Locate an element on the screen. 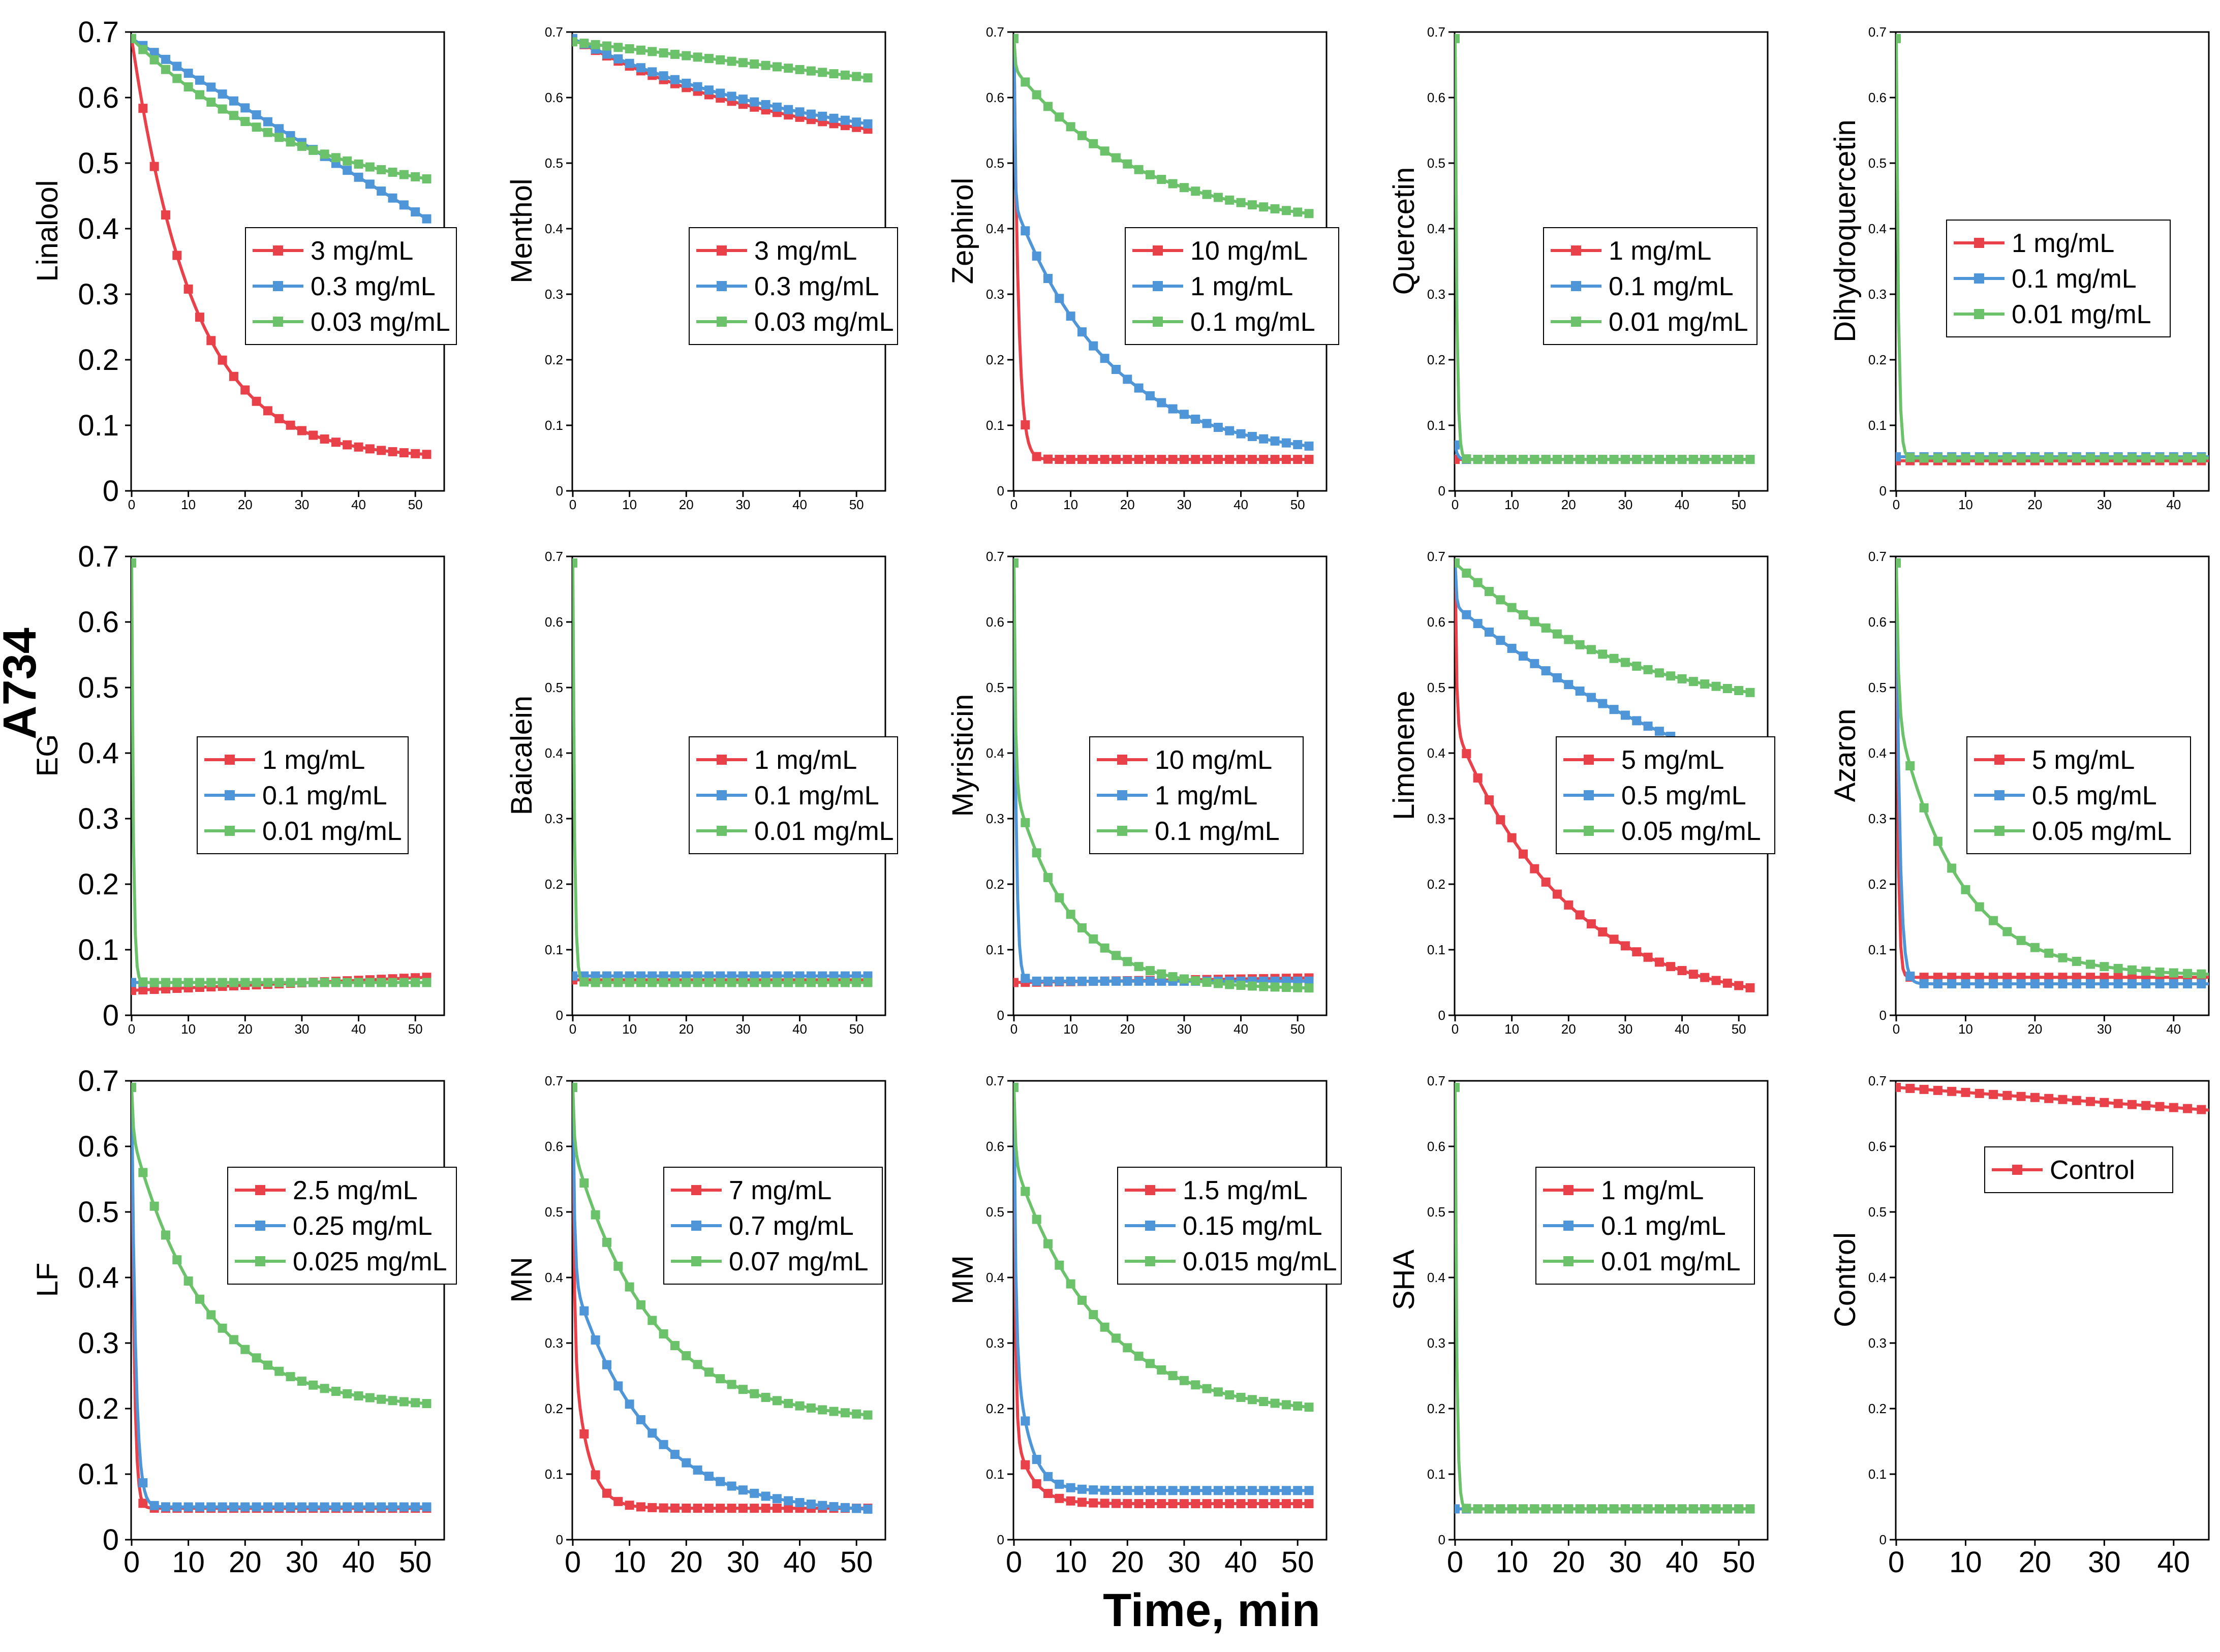  series-0.25-mg-ml is located at coordinates (281, 1297).